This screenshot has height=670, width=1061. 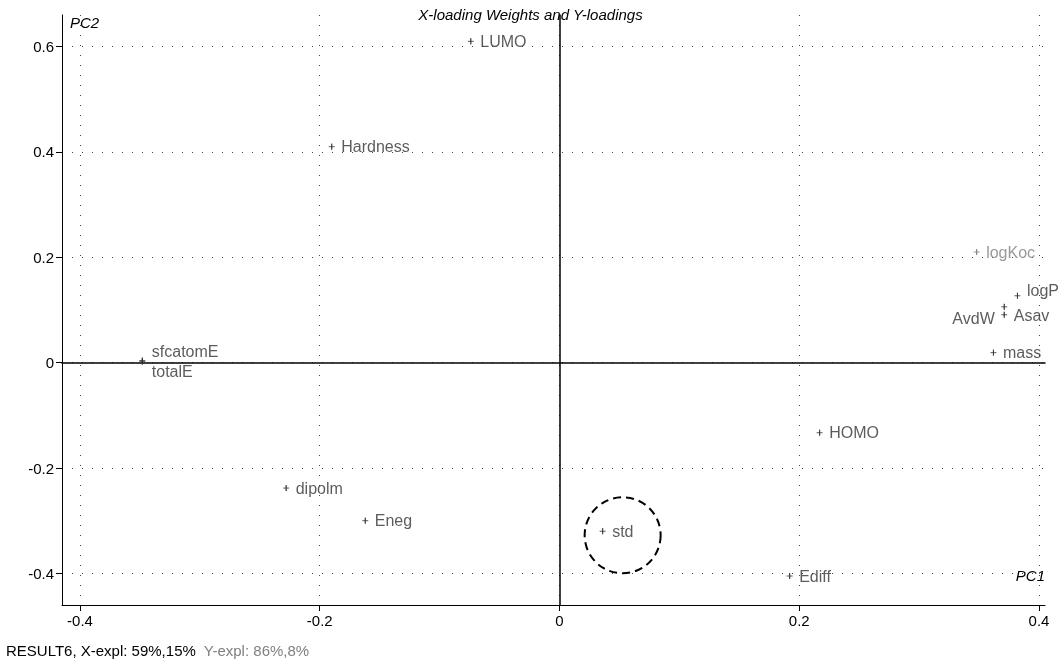 What do you see at coordinates (43, 47) in the screenshot?
I see `y-tick-label: 0.6` at bounding box center [43, 47].